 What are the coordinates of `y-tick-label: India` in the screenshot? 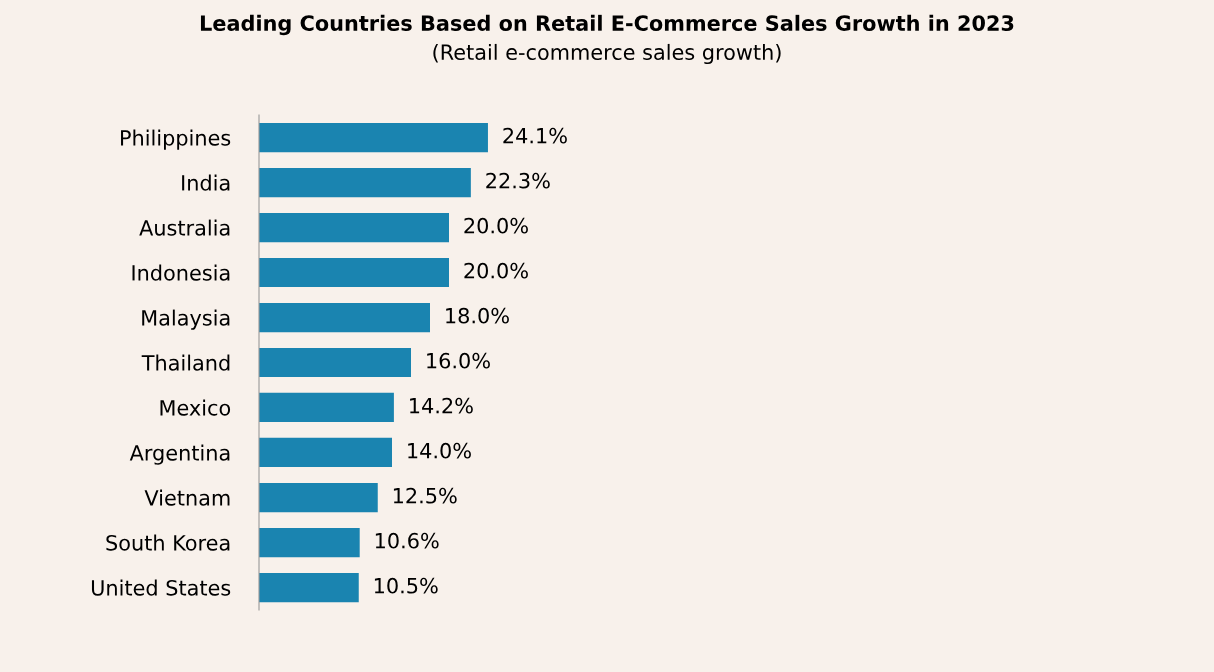 It's located at (206, 182).